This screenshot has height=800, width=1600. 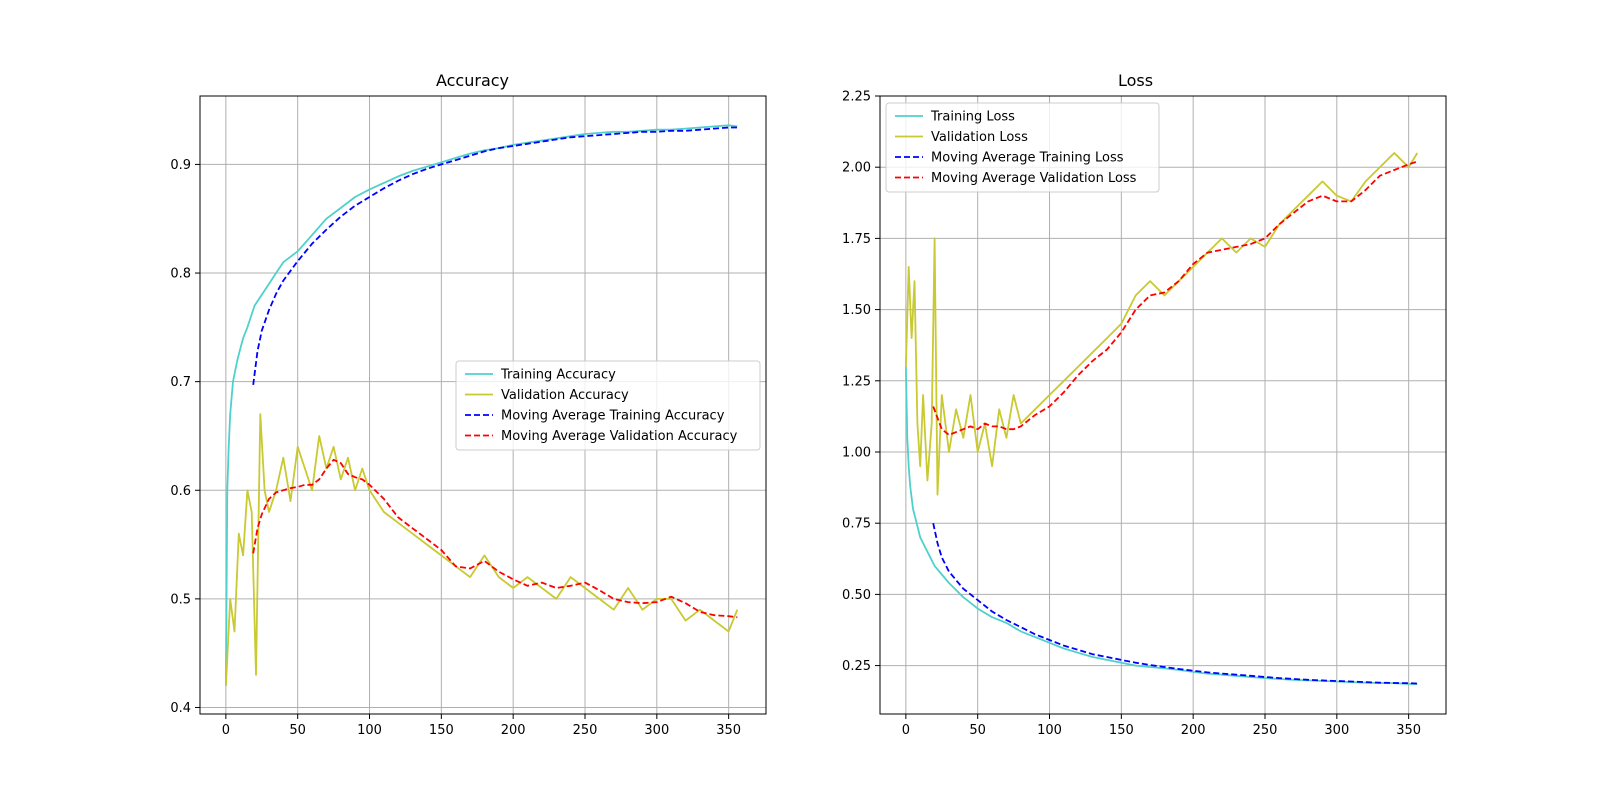 I want to click on y-axis: 0.25 0.50 0.75 1.00 1.25 1.50 1.75 2.00 2.25, so click(x=861, y=382).